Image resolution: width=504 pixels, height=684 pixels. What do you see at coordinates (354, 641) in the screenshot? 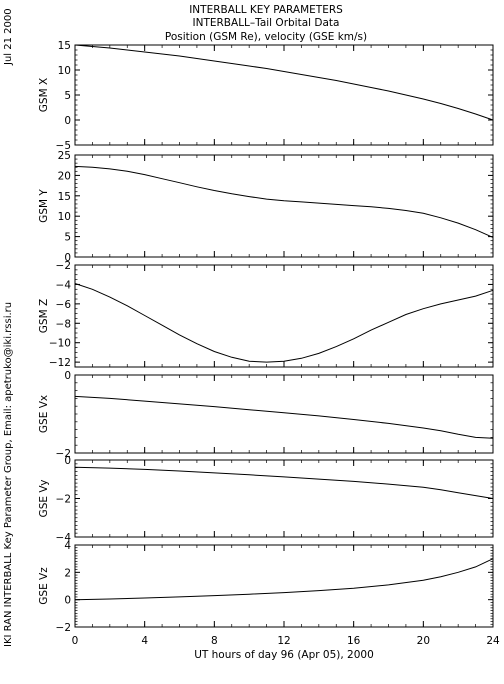
I see `x-tick-label: 16` at bounding box center [354, 641].